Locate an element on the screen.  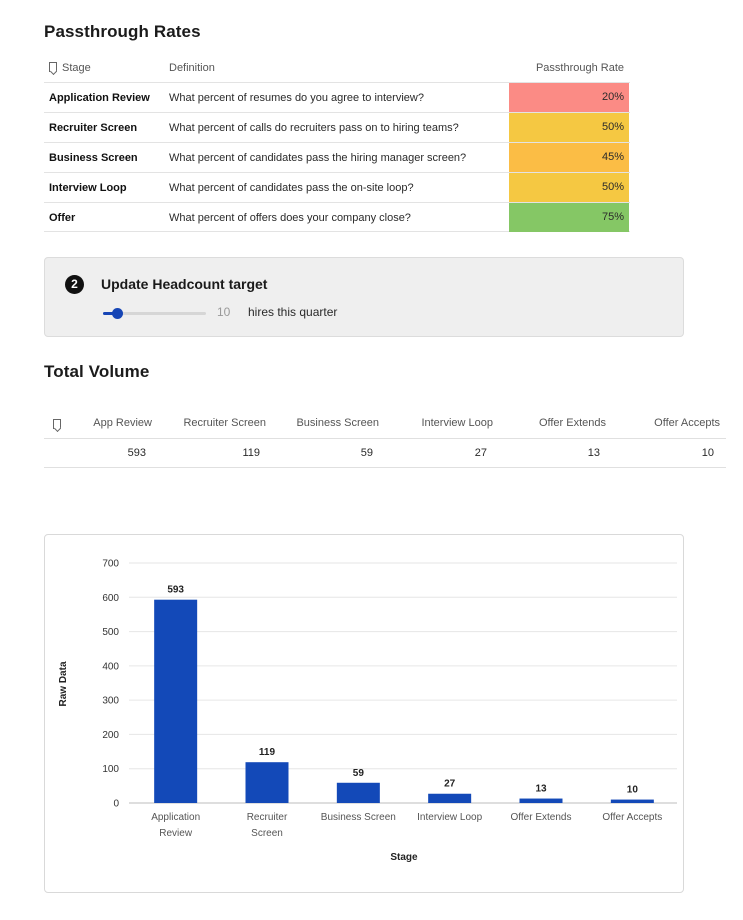
stage-name: Interview Loop is located at coordinates (88, 188).